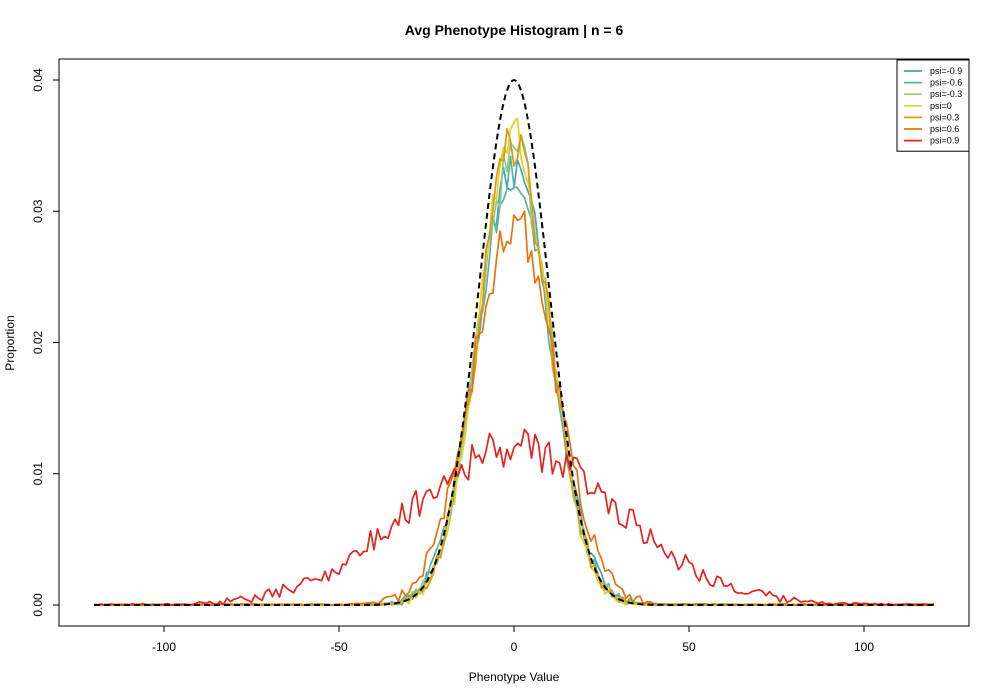 Image resolution: width=1000 pixels, height=700 pixels. Describe the element at coordinates (38, 211) in the screenshot. I see `y-tick-label: 0.03` at that location.